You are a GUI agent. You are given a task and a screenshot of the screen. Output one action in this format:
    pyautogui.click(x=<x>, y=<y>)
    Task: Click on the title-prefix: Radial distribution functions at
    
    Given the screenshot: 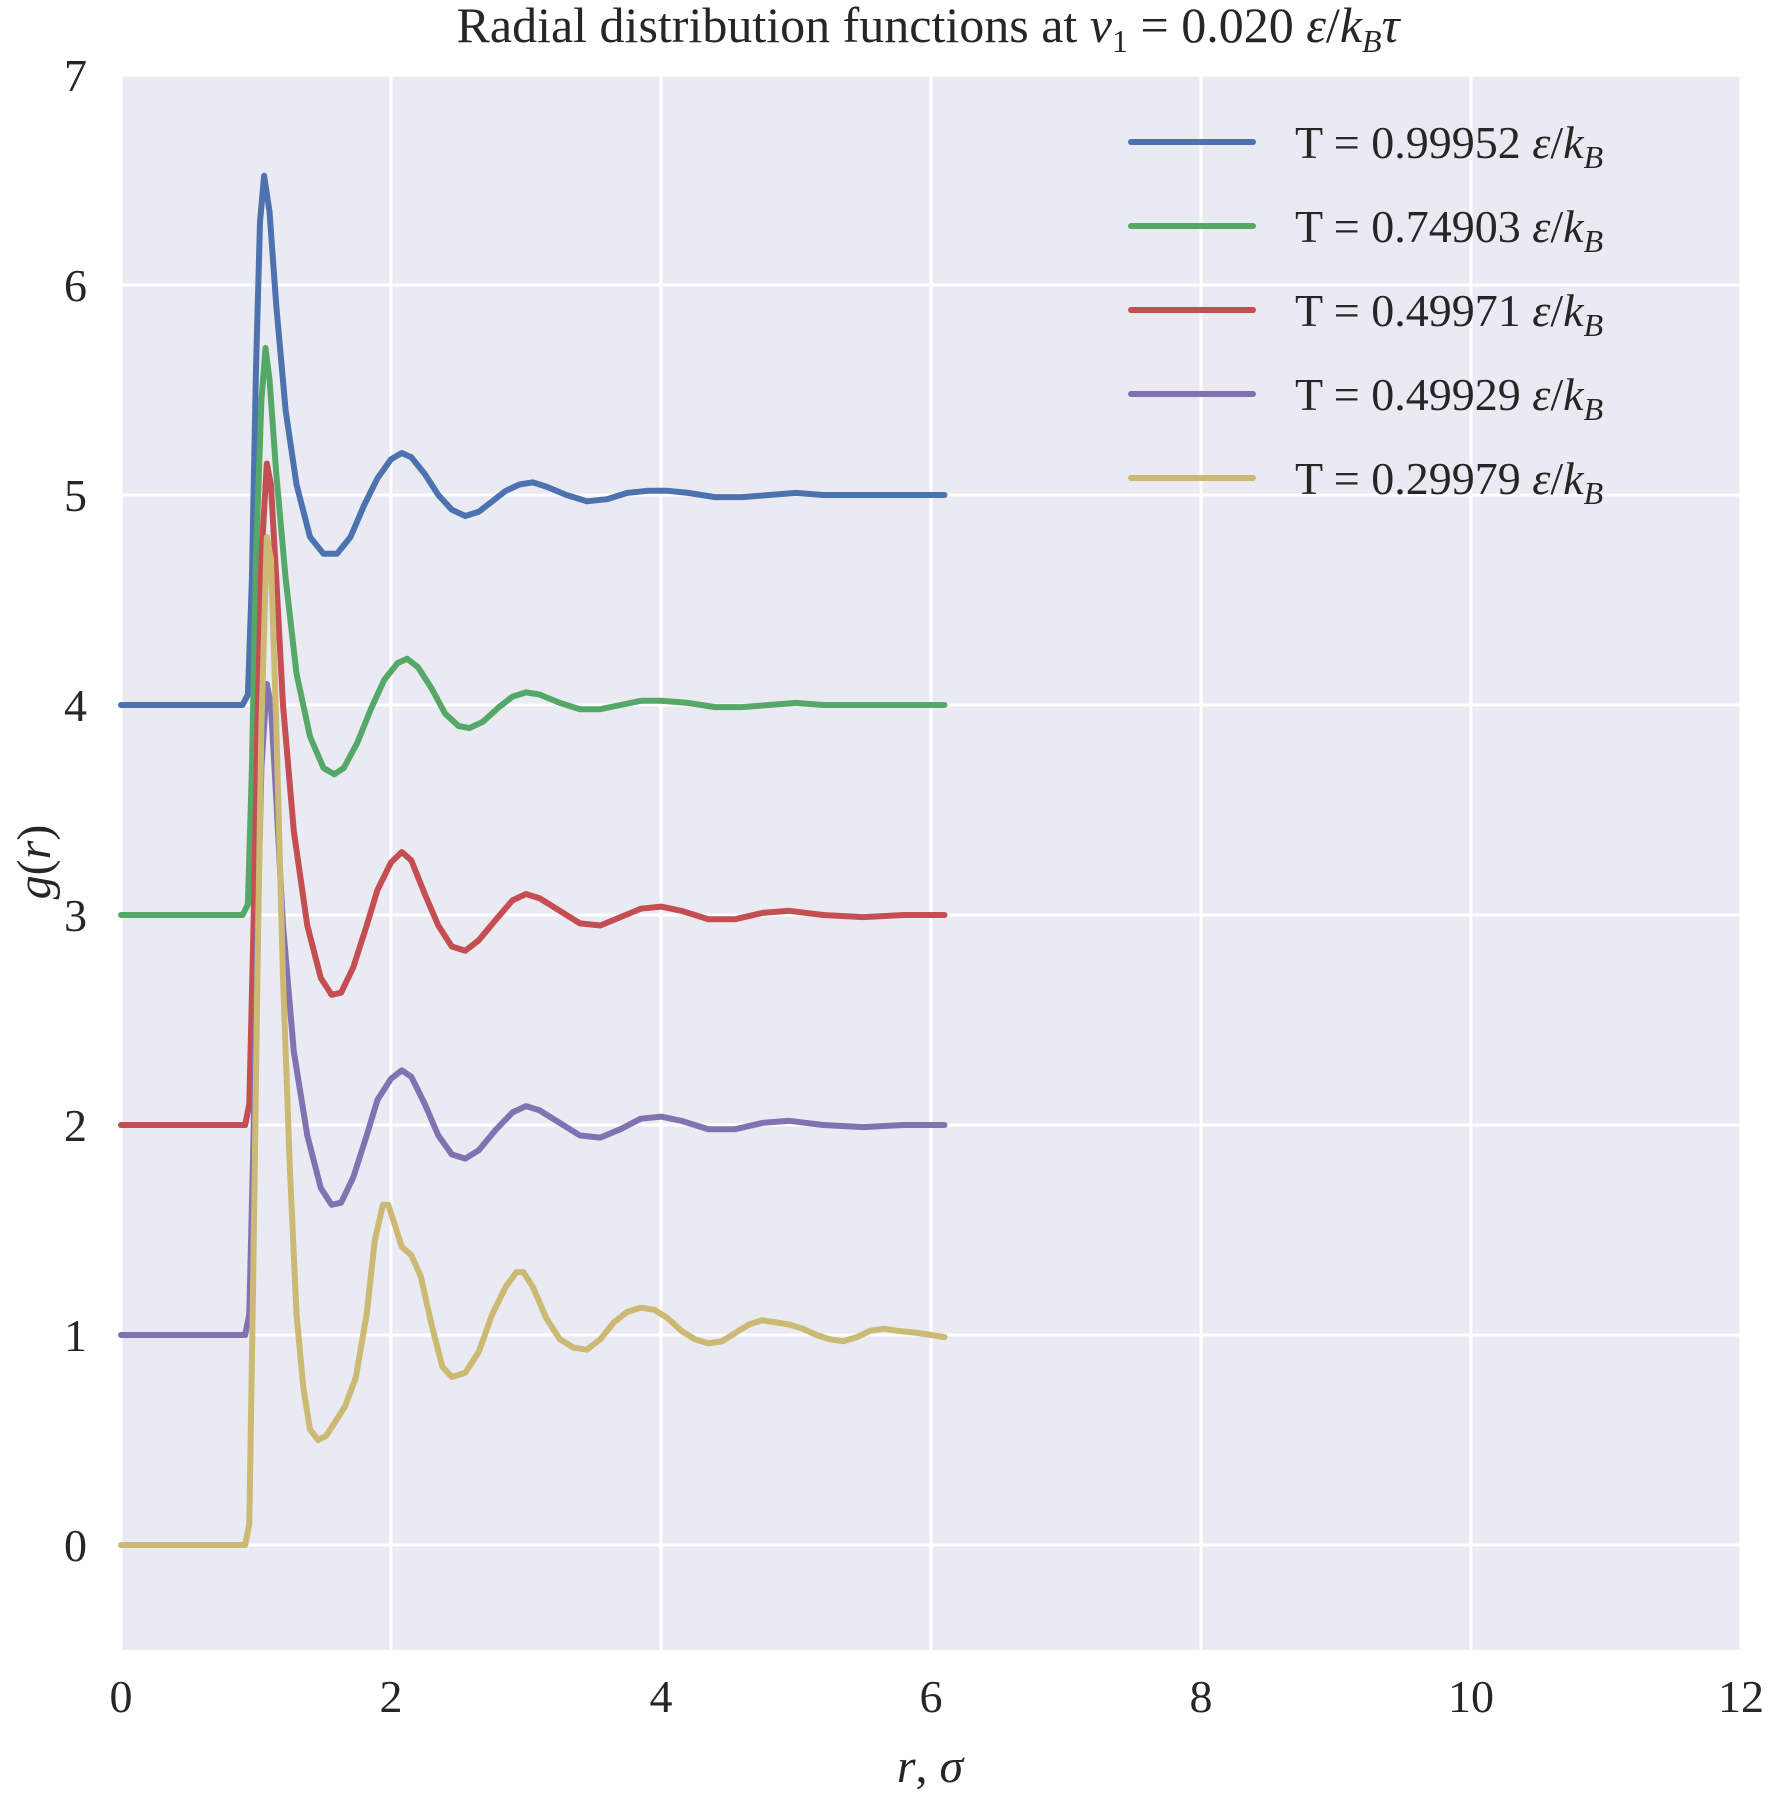 What is the action you would take?
    pyautogui.click(x=773, y=26)
    